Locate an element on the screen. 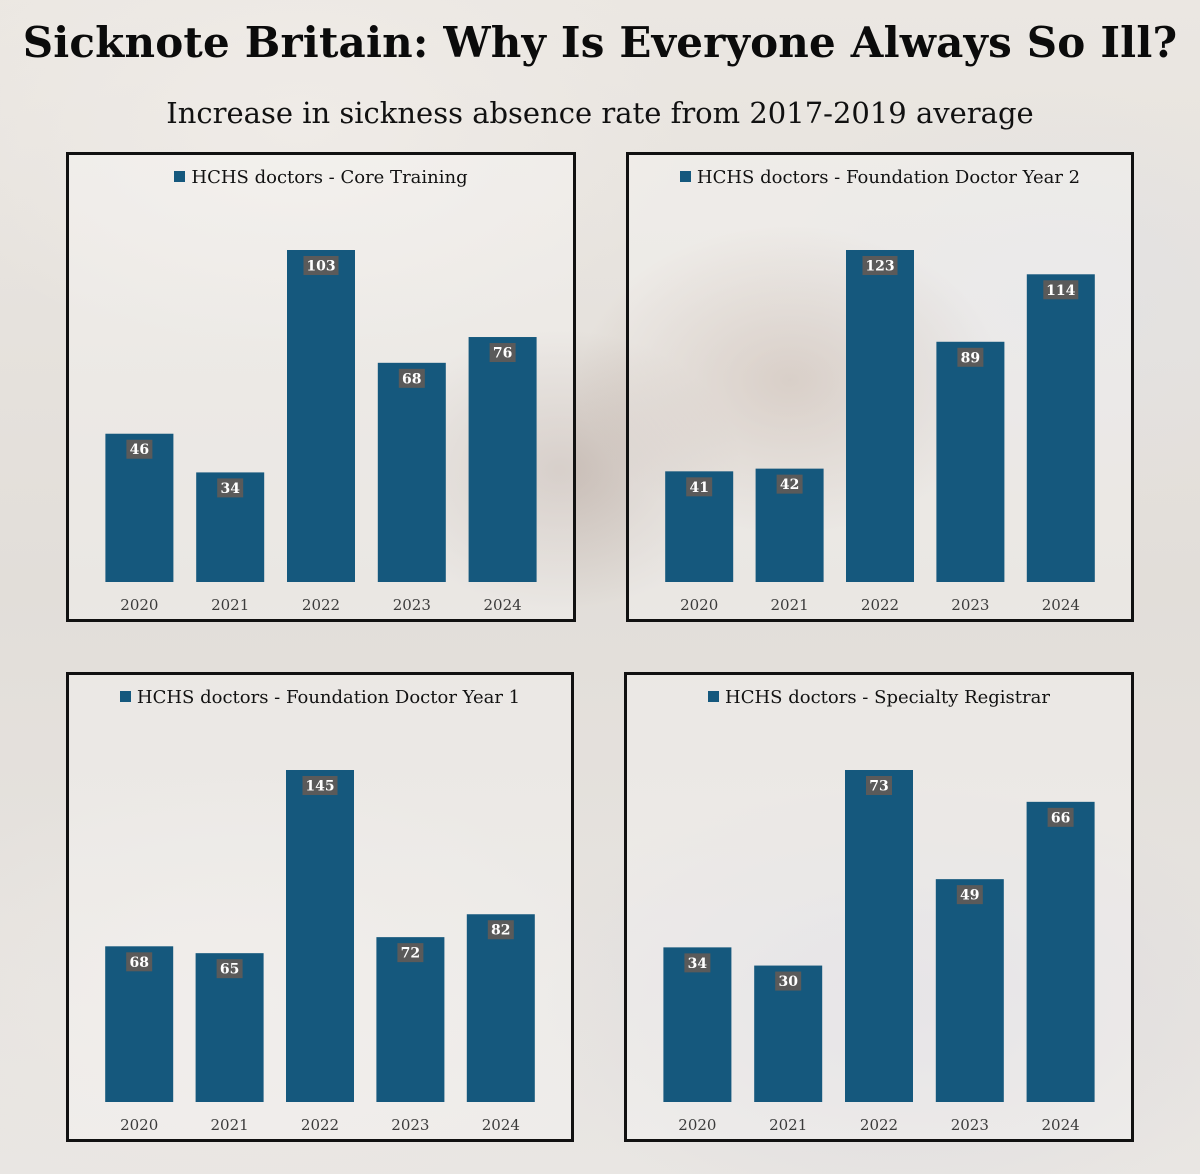  bar-chart: 46 2020 34 2021 103 2022 68 2023 76 2024 is located at coordinates (321, 432).